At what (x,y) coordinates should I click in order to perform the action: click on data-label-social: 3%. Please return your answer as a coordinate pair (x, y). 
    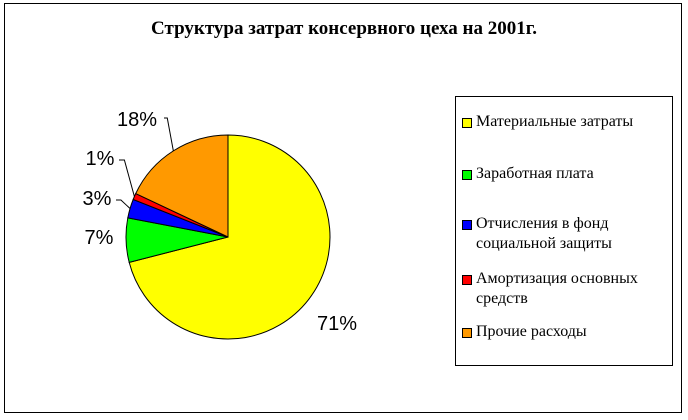
    Looking at the image, I should click on (97, 199).